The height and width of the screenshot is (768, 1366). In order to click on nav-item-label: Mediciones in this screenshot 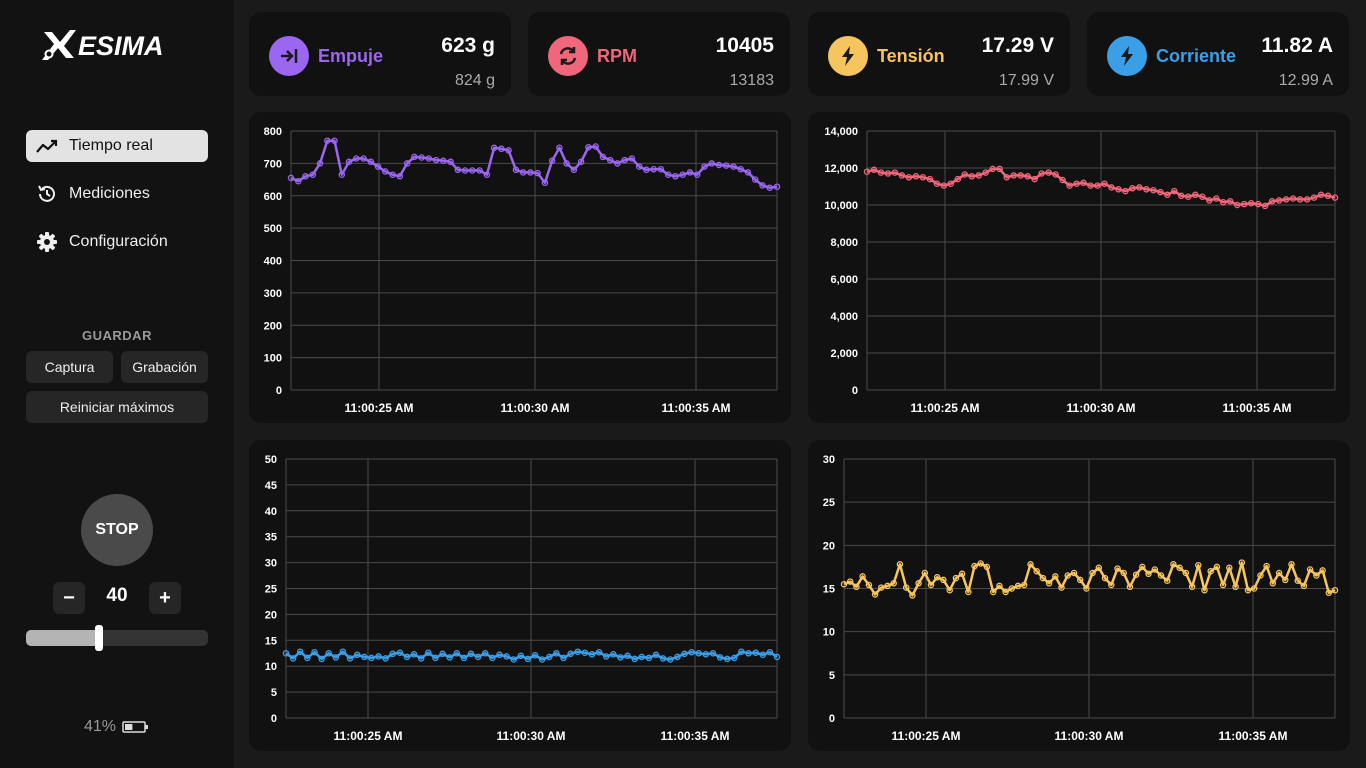, I will do `click(109, 193)`.